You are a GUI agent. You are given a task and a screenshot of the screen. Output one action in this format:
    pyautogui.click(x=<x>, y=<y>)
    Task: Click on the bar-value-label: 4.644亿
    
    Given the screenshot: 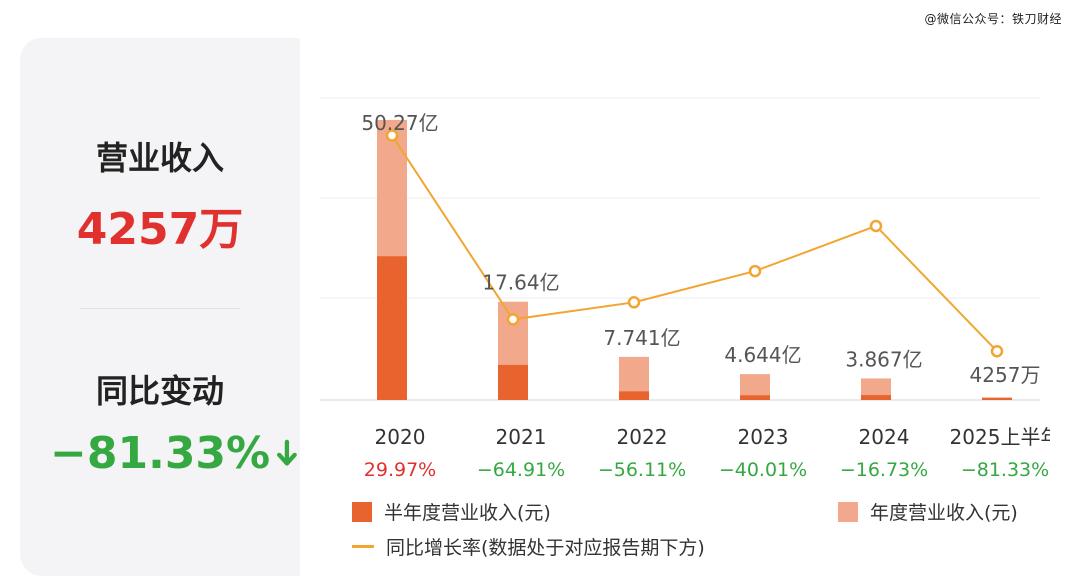 What is the action you would take?
    pyautogui.click(x=762, y=355)
    